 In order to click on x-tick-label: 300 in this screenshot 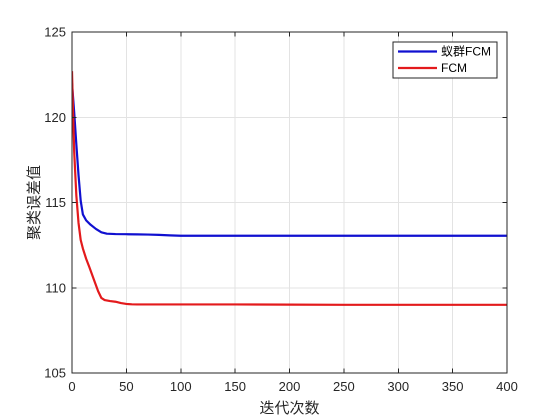, I will do `click(398, 386)`.